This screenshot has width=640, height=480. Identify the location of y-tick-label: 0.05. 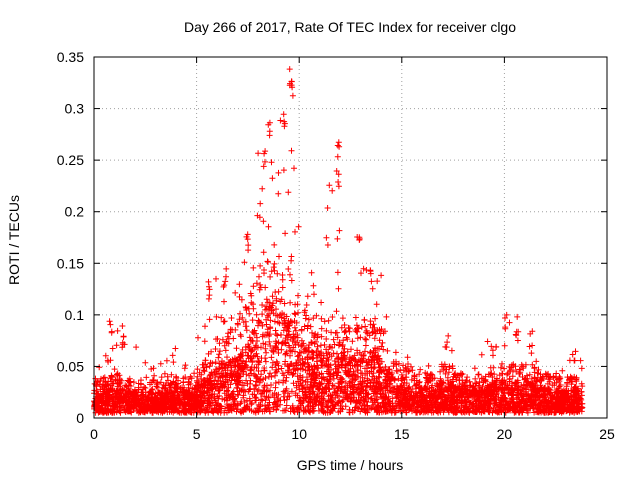
(70, 366).